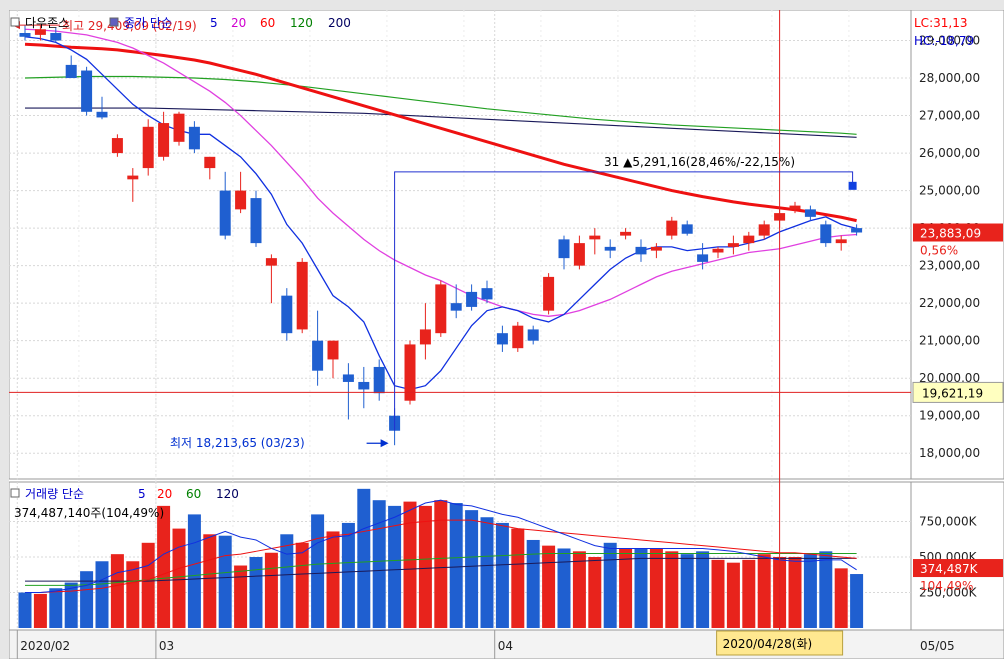 This screenshot has width=1004, height=659. What do you see at coordinates (441, 556) in the screenshot?
I see `volume-ma20-line` at bounding box center [441, 556].